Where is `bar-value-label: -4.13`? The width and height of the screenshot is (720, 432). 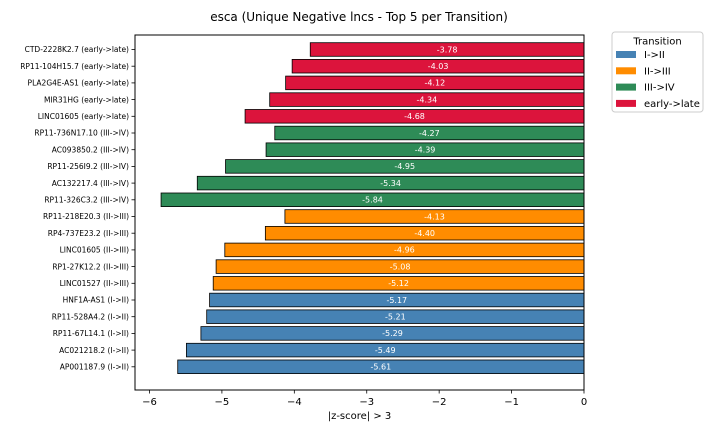
bar-value-label: -4.13 is located at coordinates (434, 216).